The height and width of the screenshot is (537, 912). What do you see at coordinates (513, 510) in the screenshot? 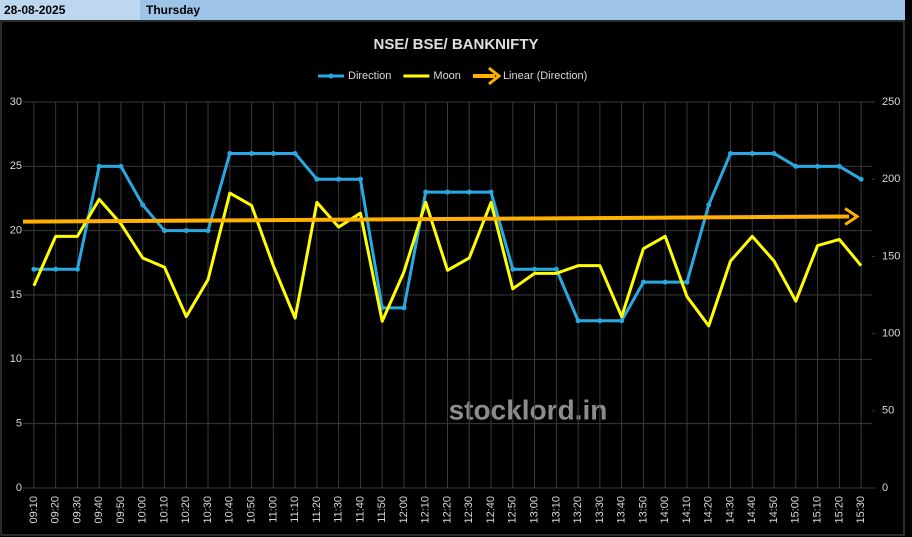
I see `x-tick-label: 12:50` at bounding box center [513, 510].